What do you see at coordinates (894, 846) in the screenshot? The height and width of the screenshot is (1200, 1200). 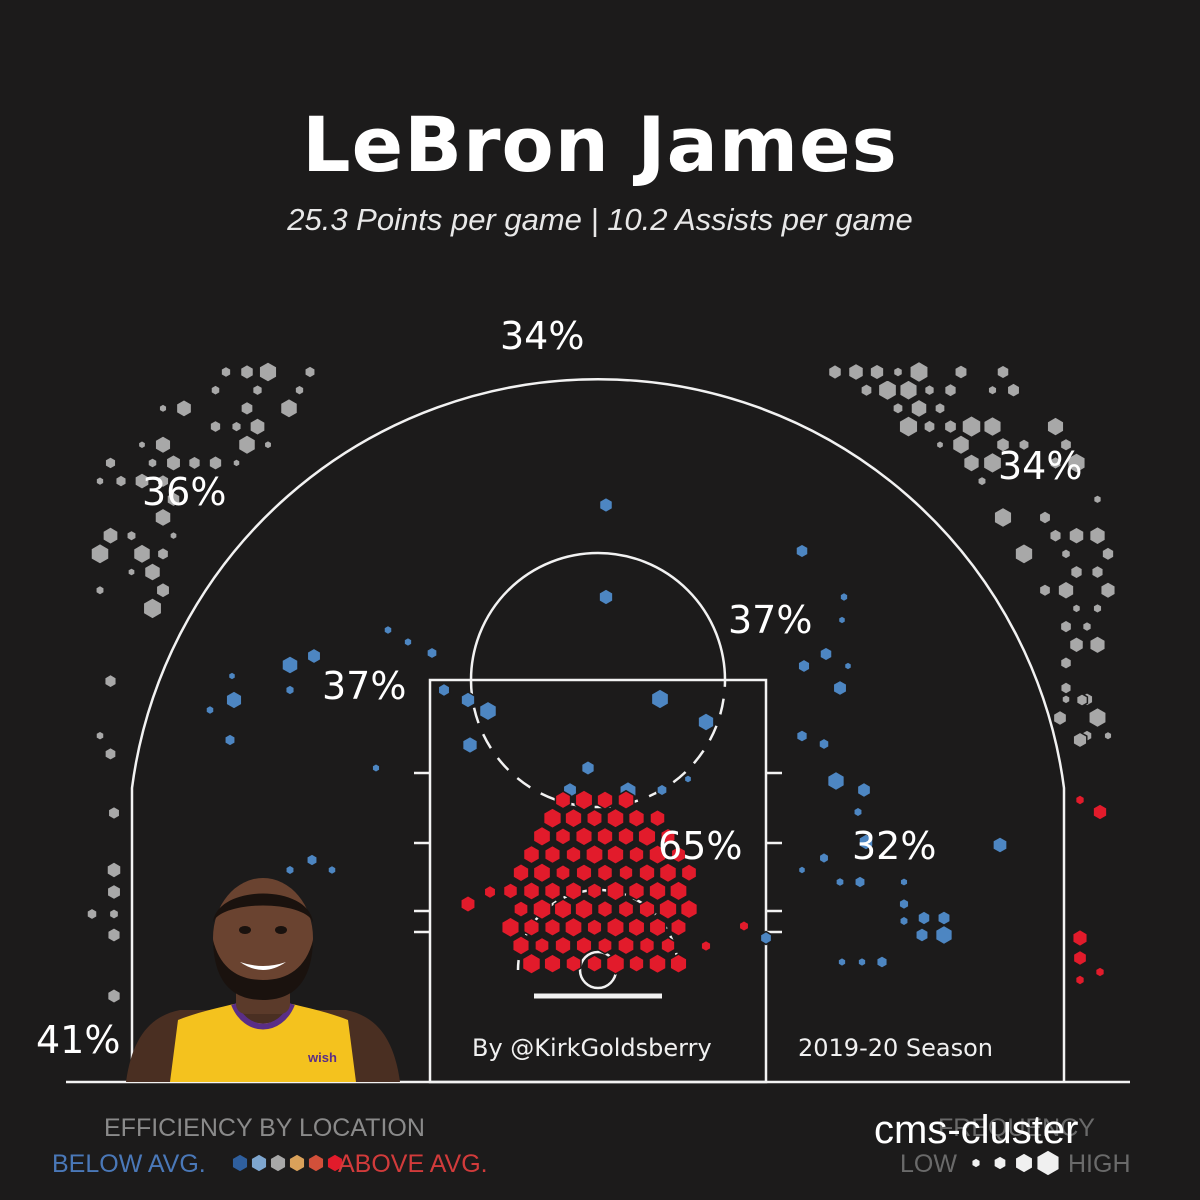 I see `zone-label-right-baseline-midrange: 32%` at bounding box center [894, 846].